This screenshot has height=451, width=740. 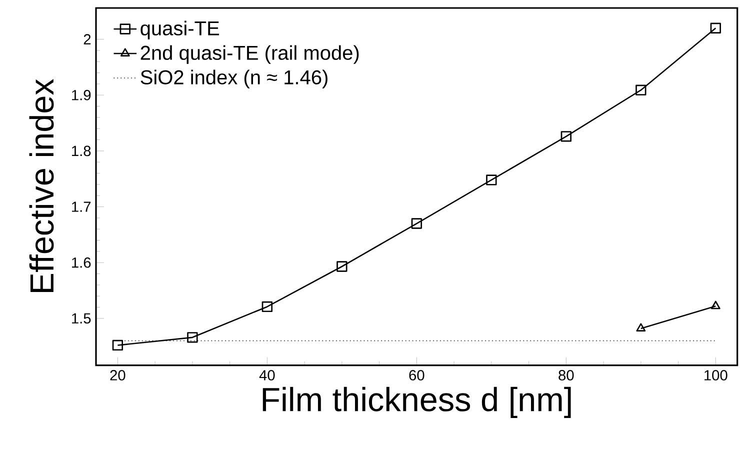 What do you see at coordinates (81, 95) in the screenshot?
I see `y-tick-label: 1.9` at bounding box center [81, 95].